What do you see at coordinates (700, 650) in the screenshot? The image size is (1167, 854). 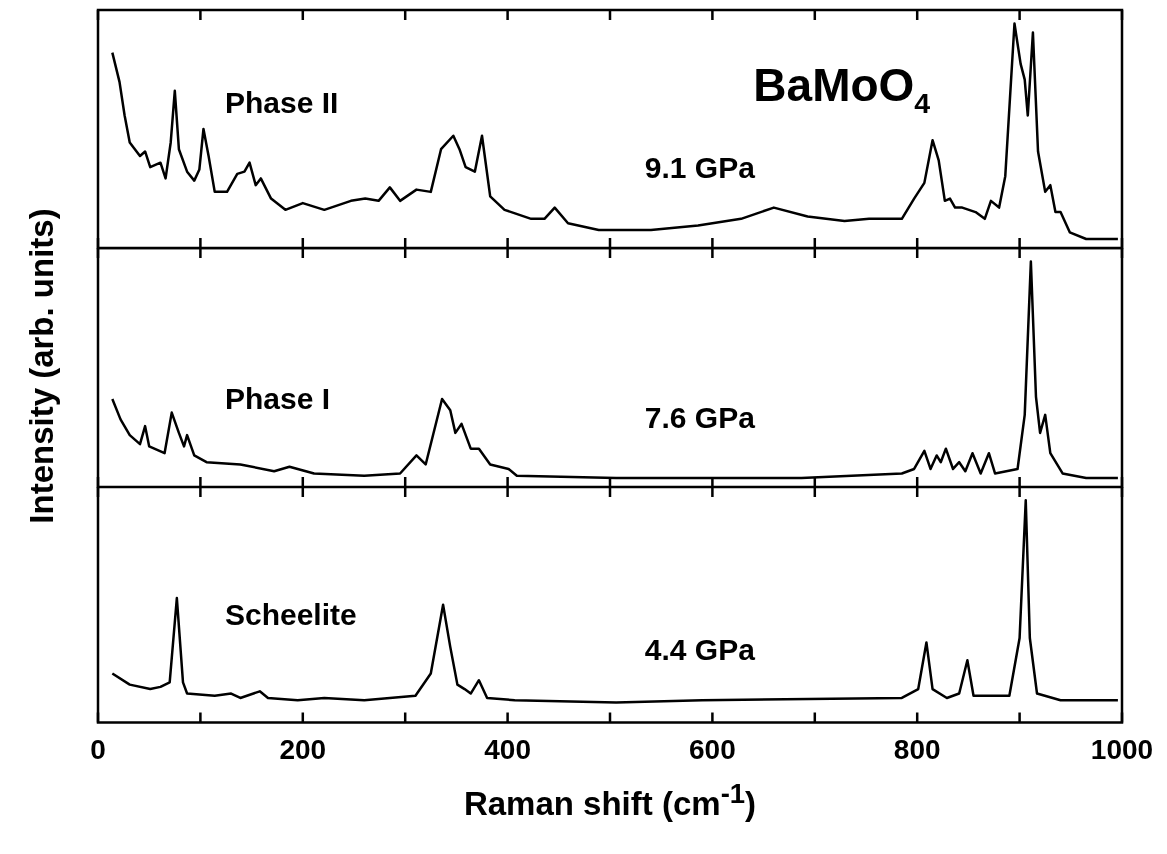 I see `annotation: 4.4 GPa` at bounding box center [700, 650].